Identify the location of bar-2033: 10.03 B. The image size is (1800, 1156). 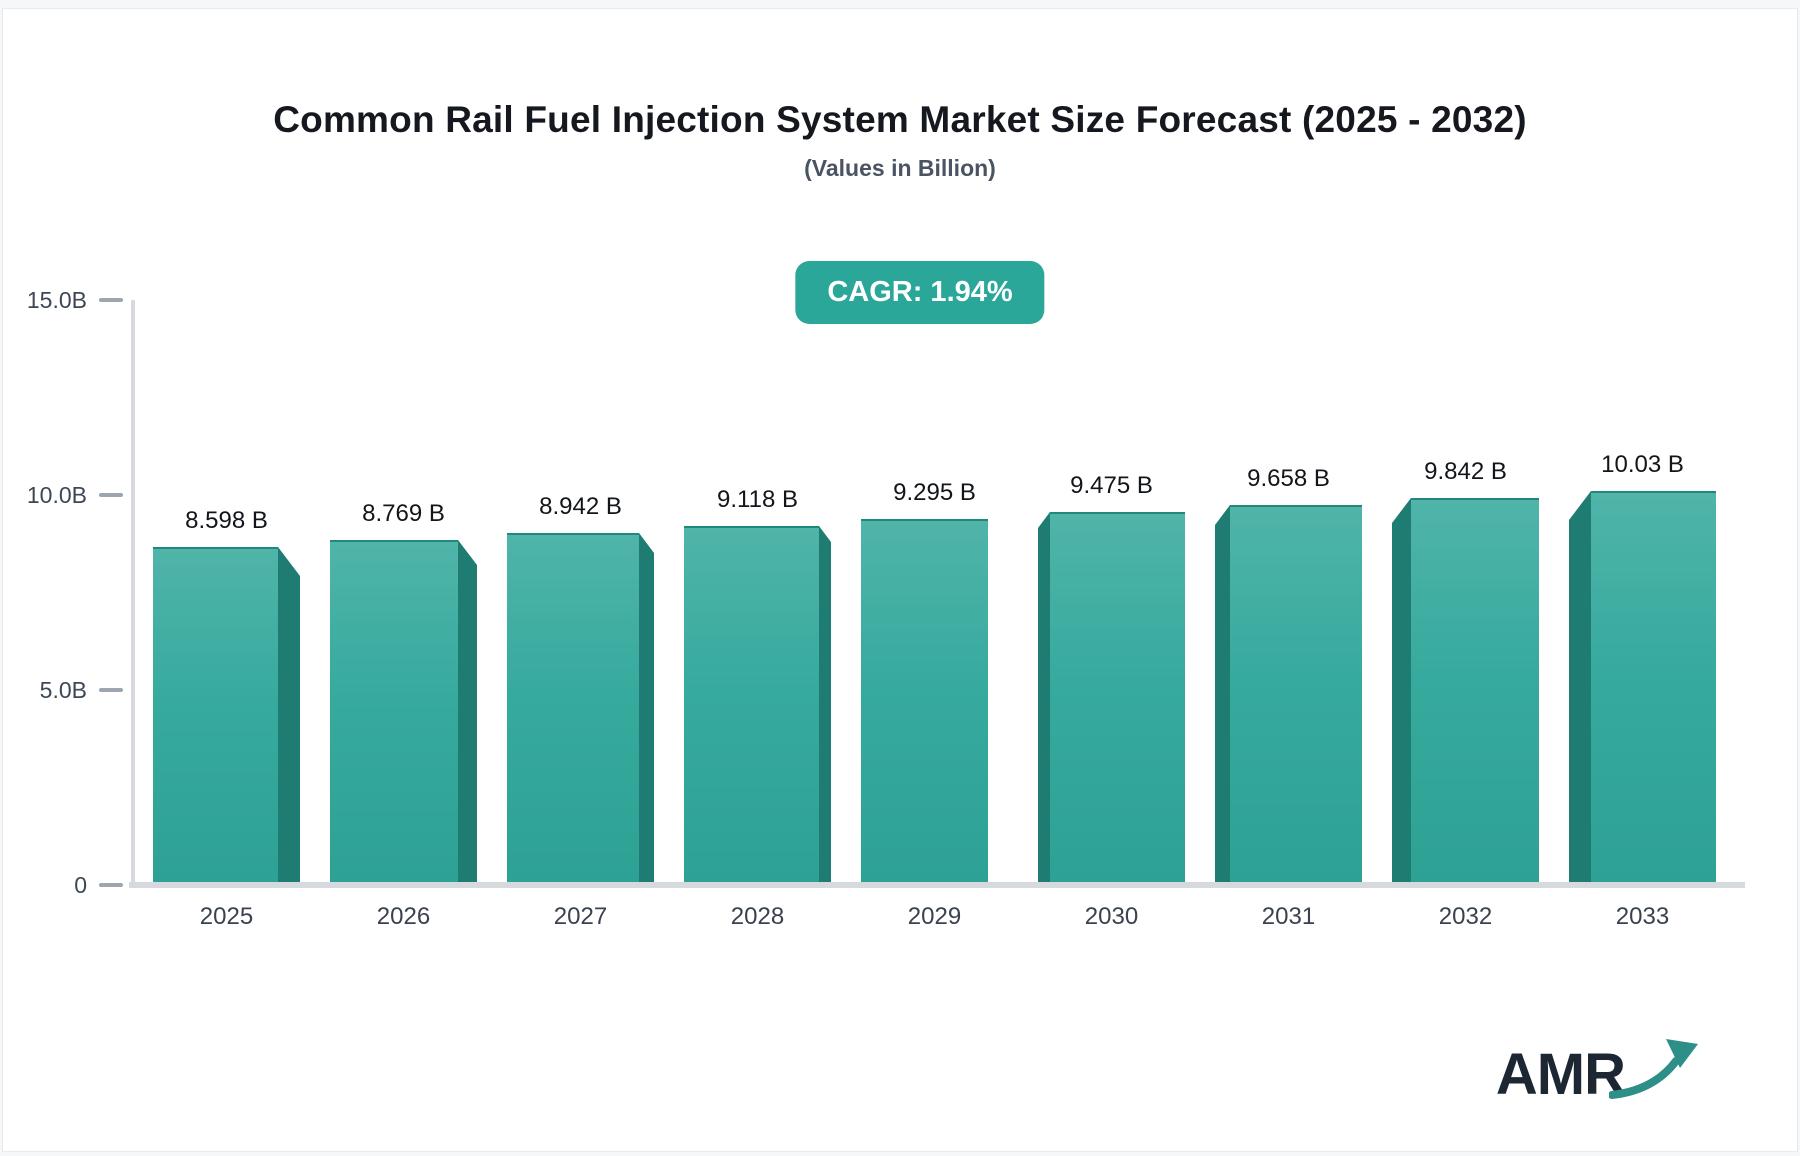
(1642, 666).